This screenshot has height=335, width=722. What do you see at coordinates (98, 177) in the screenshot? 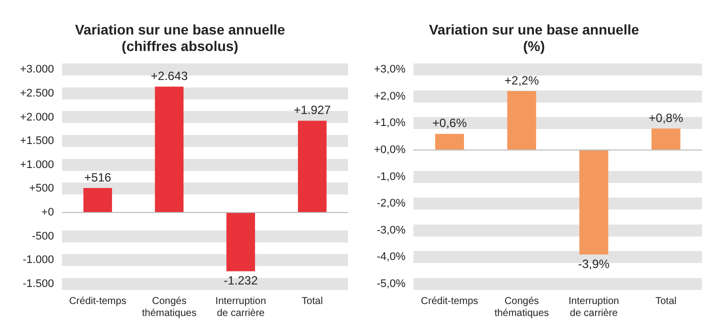
I see `data-label: +516` at bounding box center [98, 177].